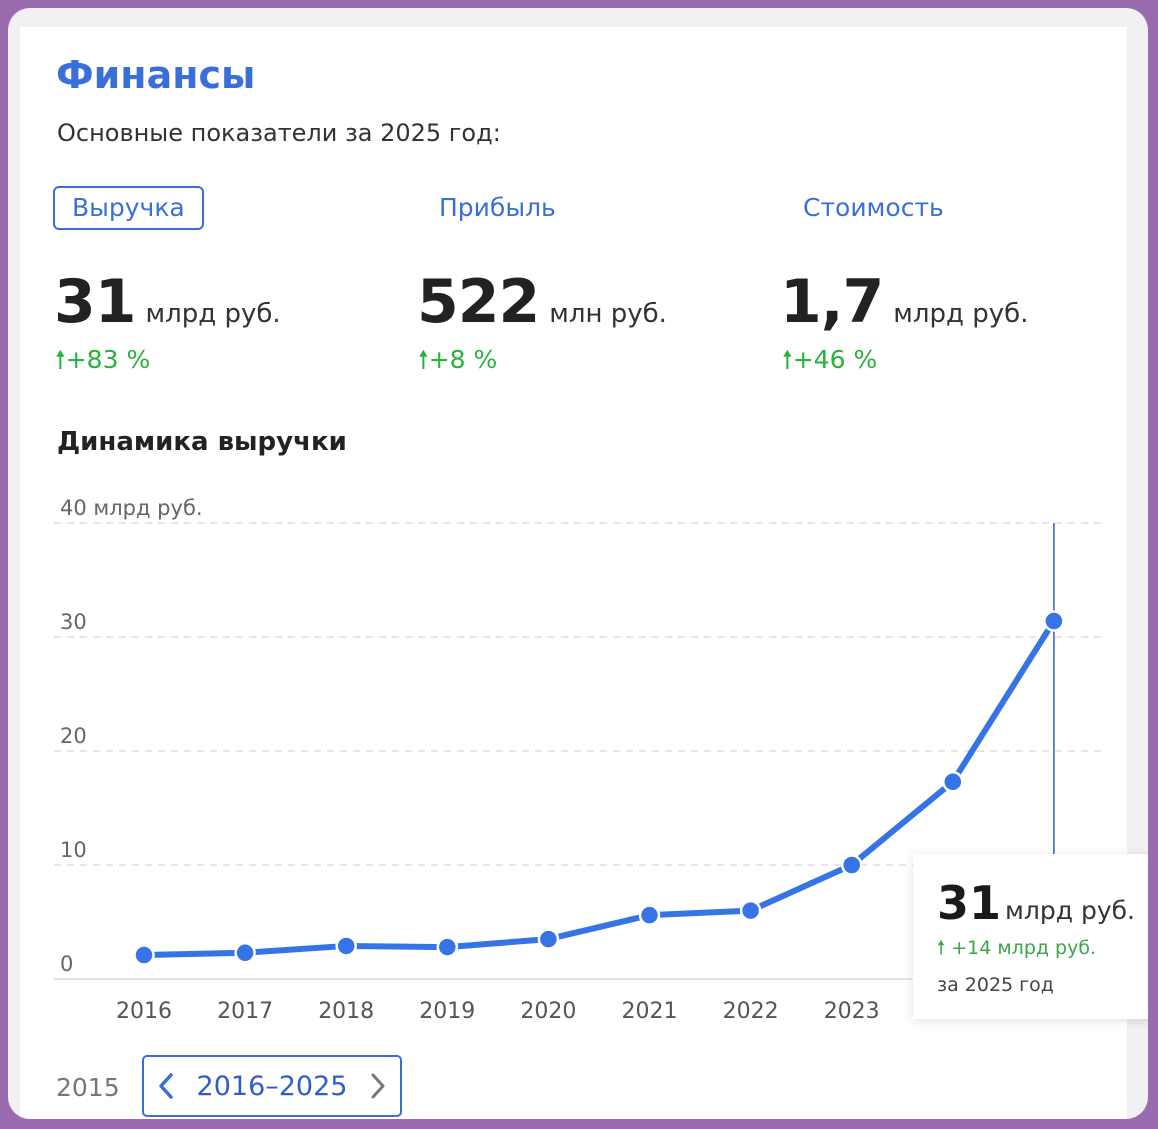 The width and height of the screenshot is (1158, 1129). I want to click on tab-value: Стоимость, so click(873, 207).